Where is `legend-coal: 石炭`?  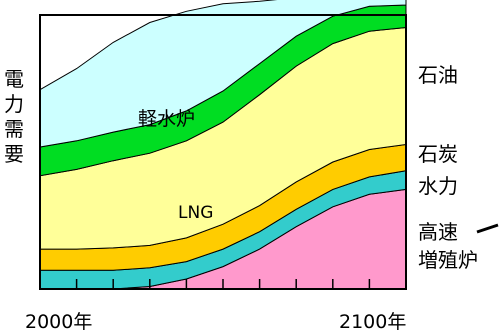
legend-coal: 石炭 is located at coordinates (438, 154).